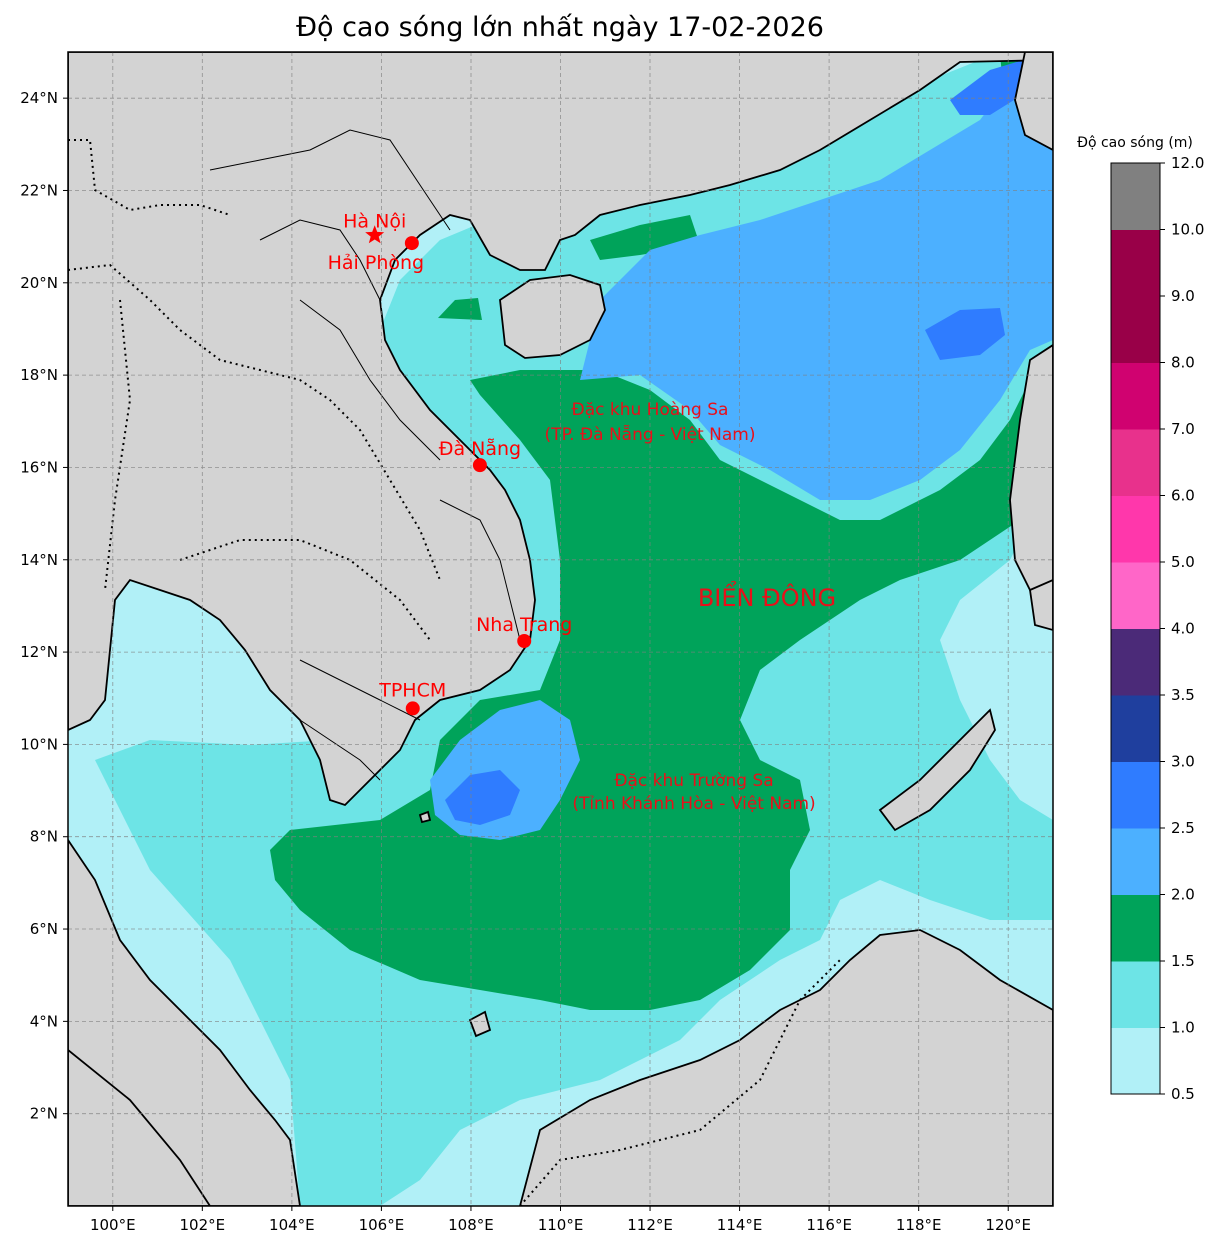 This screenshot has height=1247, width=1224. I want to click on colorbar-tick-label: 1.5, so click(1183, 961).